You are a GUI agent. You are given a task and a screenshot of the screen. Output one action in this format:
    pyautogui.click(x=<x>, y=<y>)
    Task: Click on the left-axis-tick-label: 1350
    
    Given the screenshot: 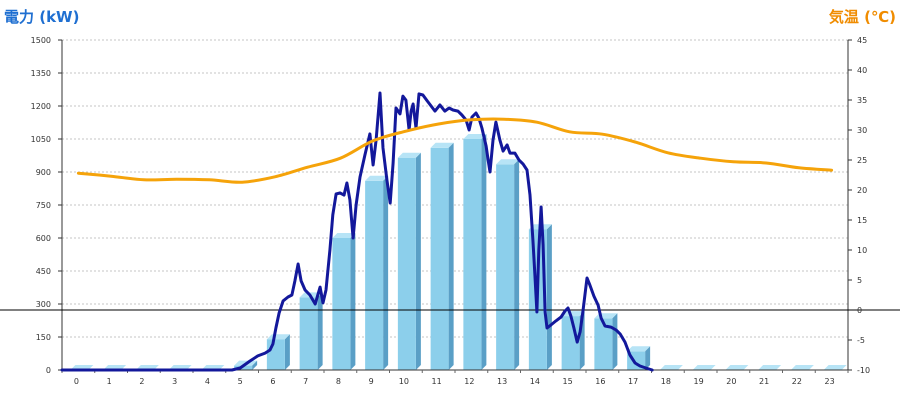 What is the action you would take?
    pyautogui.click(x=41, y=73)
    